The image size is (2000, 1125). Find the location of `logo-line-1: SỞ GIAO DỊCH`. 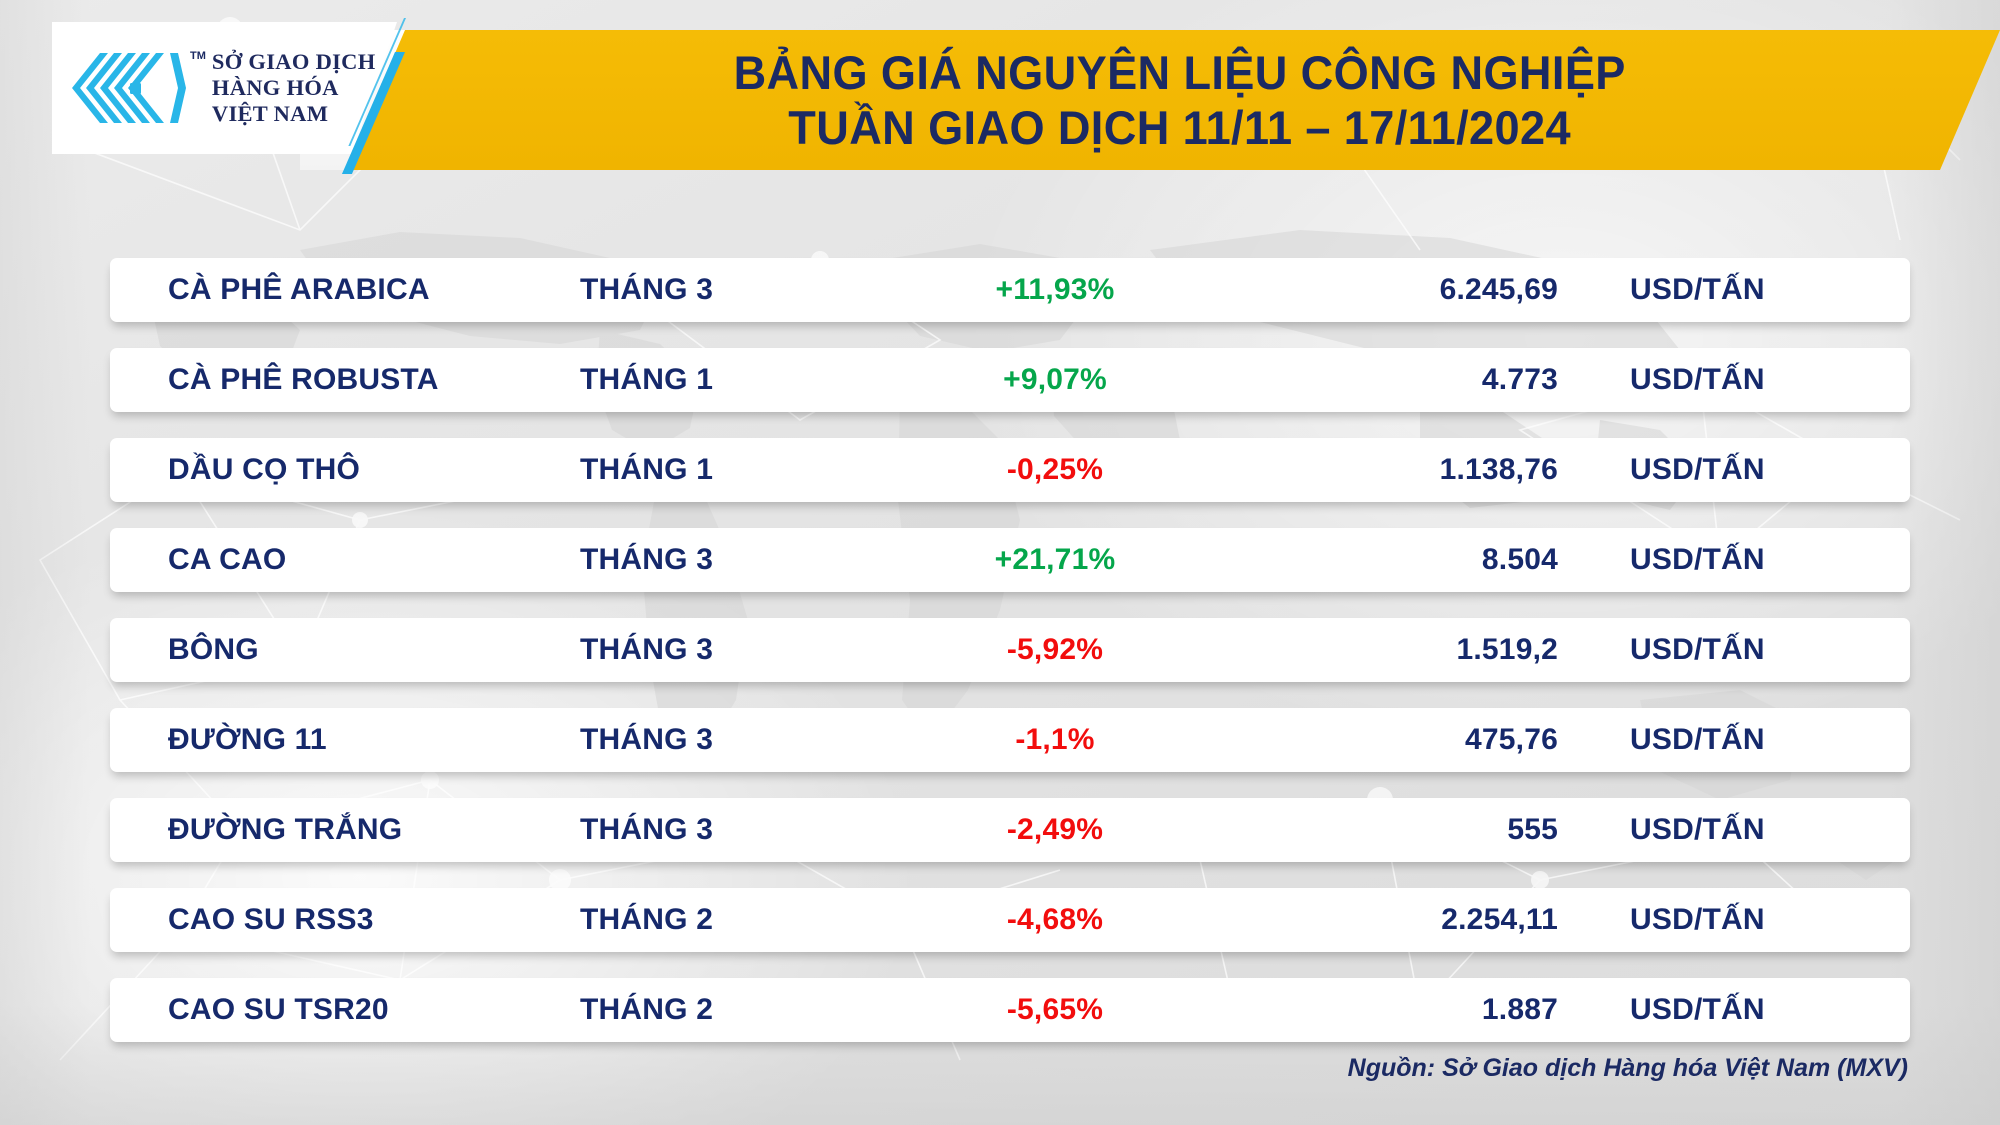

logo-line-1: SỞ GIAO DỊCH is located at coordinates (293, 61).